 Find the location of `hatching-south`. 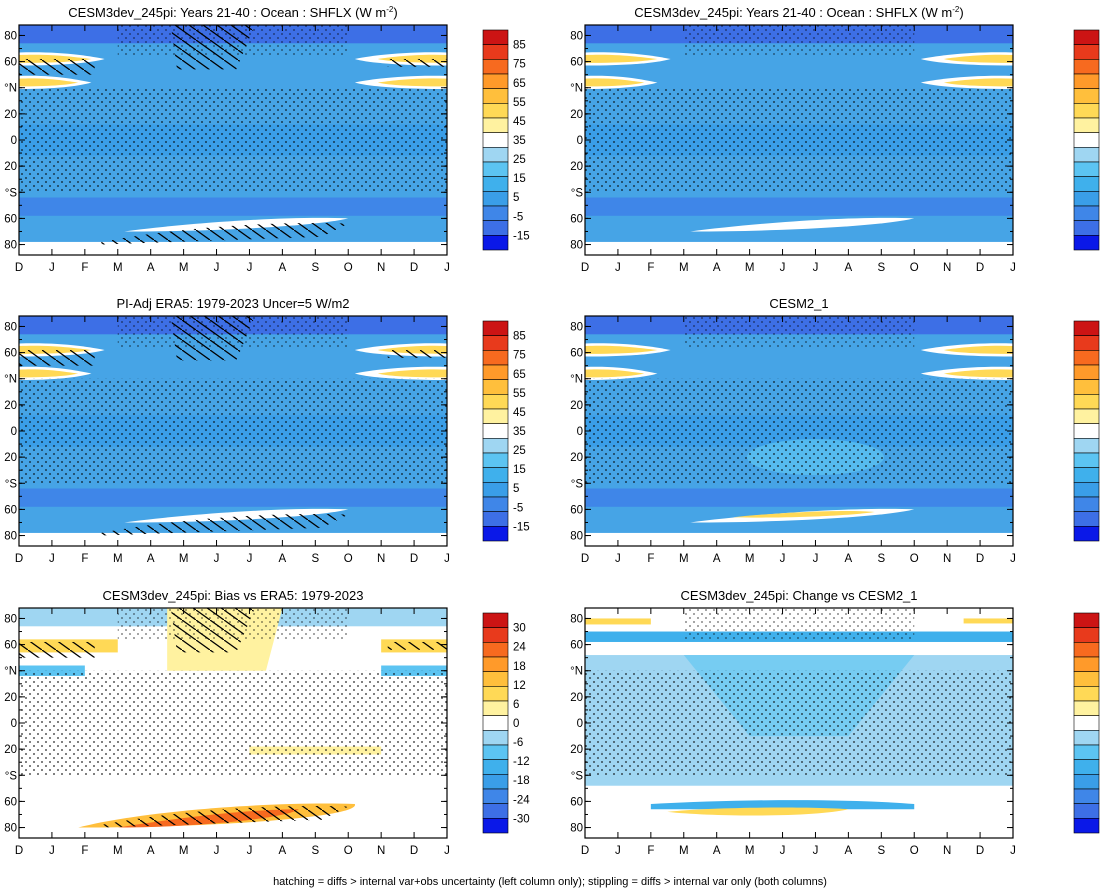

hatching-south is located at coordinates (225, 524).